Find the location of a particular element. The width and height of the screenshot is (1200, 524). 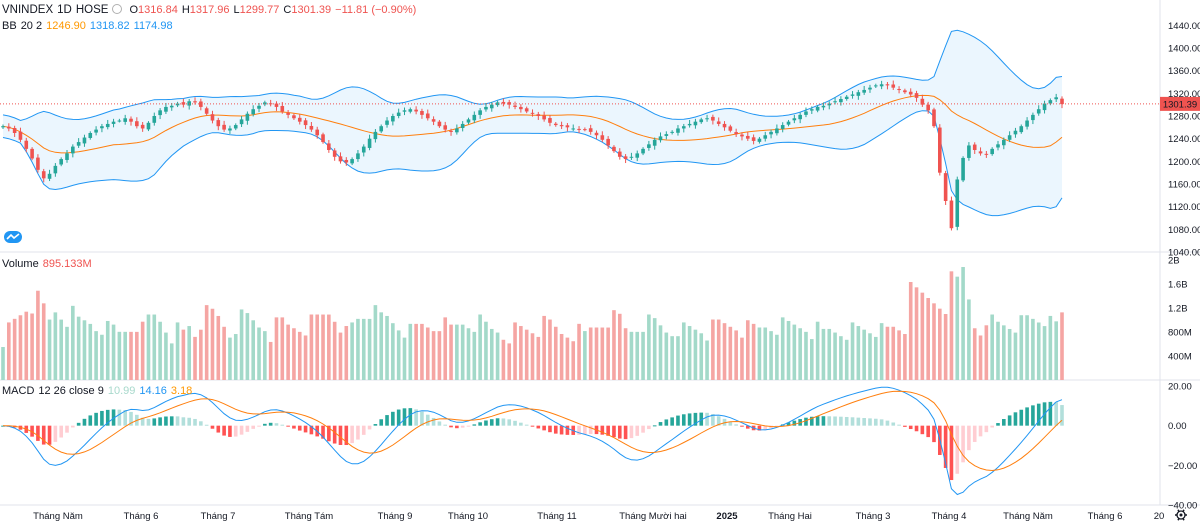

macd-tick-label: 20.00 is located at coordinates (1180, 387).